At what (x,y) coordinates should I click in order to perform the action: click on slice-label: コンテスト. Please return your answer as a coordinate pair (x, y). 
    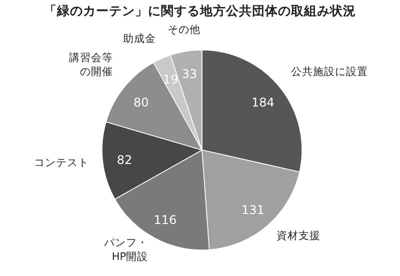
    Looking at the image, I should click on (60, 163).